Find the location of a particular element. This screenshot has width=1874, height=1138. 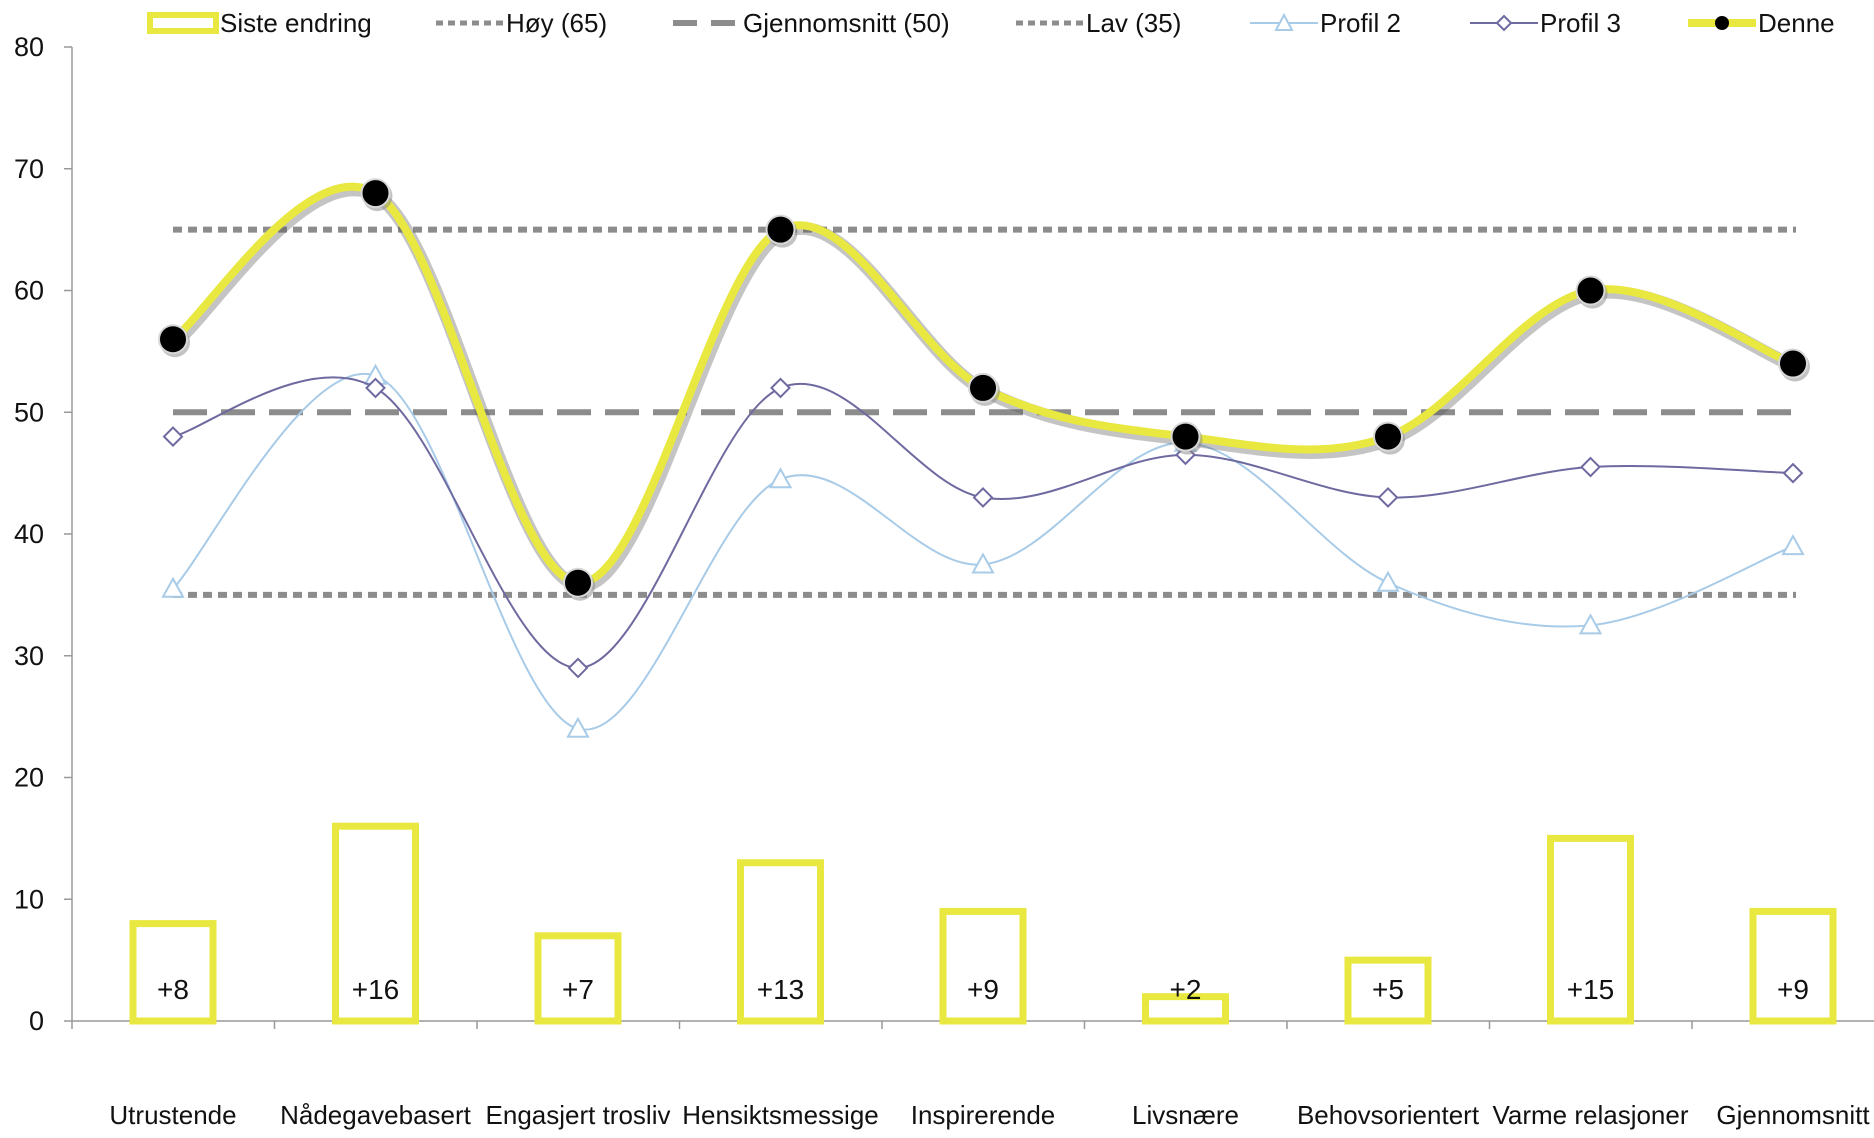

bar-behovsorientert is located at coordinates (1388, 990).